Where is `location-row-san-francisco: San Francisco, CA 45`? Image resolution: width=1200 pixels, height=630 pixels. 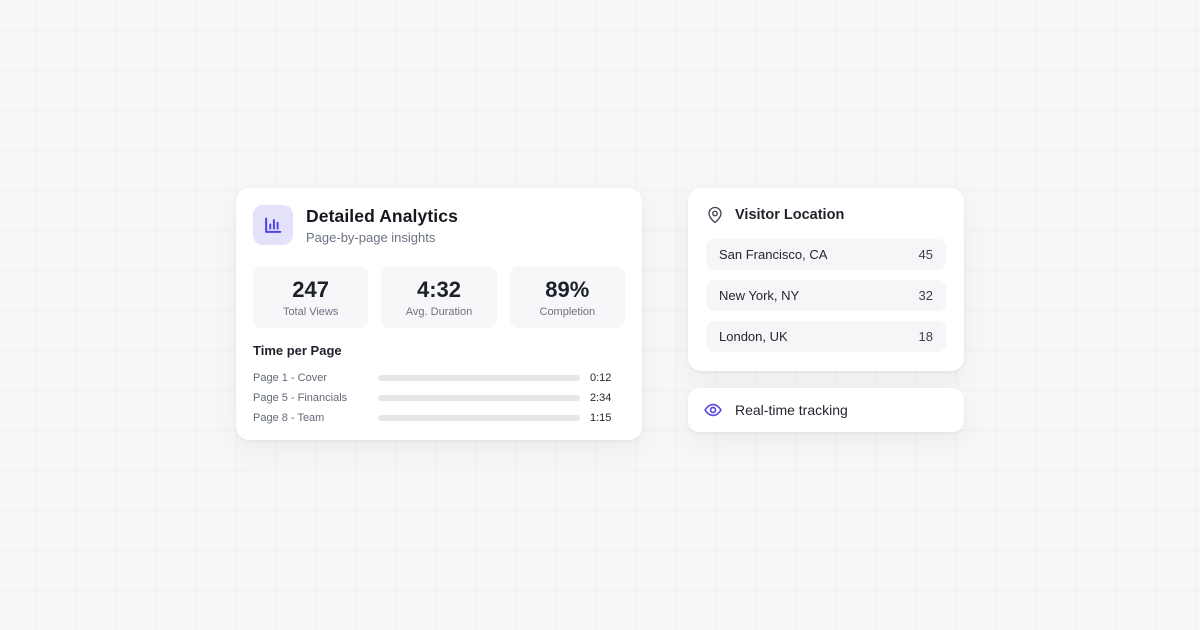 location-row-san-francisco: San Francisco, CA 45 is located at coordinates (826, 254).